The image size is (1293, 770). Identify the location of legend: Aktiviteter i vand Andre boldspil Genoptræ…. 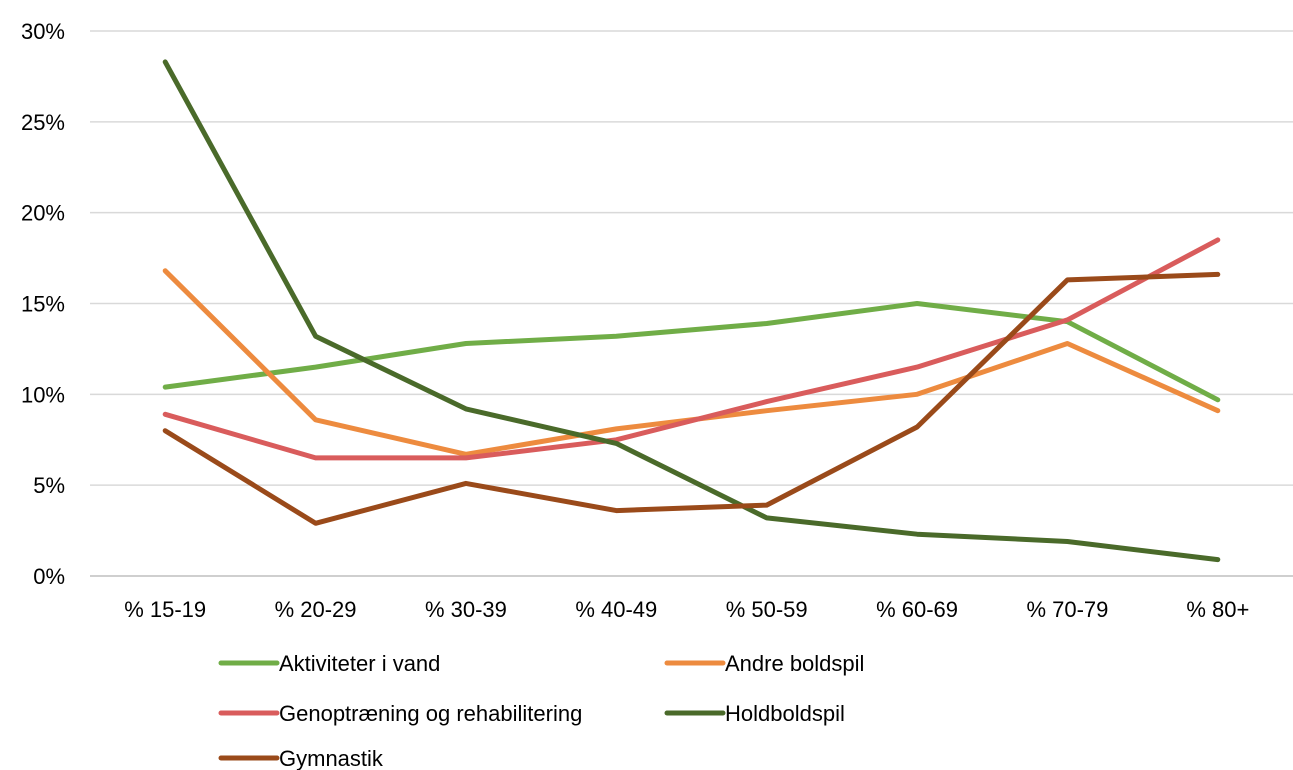
(541, 710).